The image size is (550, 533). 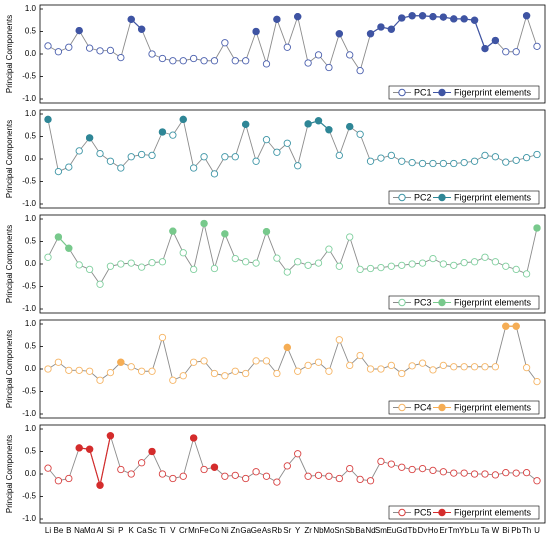 I want to click on x-tick-label: Dy, so click(x=423, y=529).